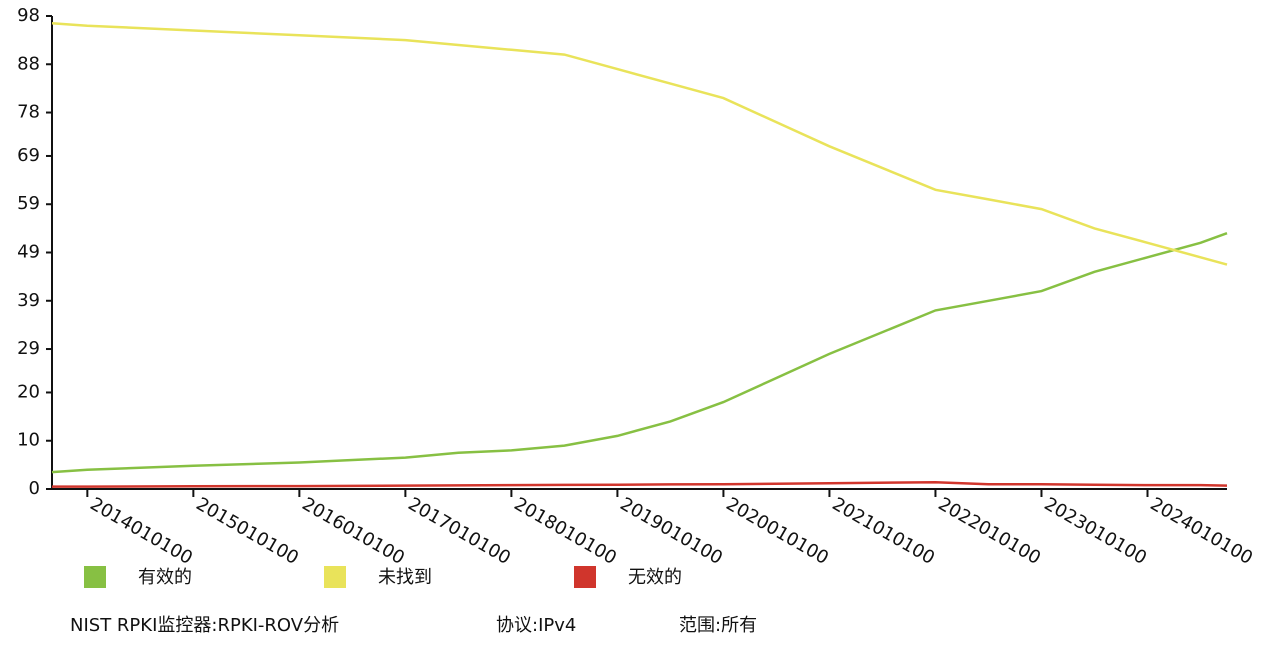  What do you see at coordinates (640, 484) in the screenshot?
I see `series-line` at bounding box center [640, 484].